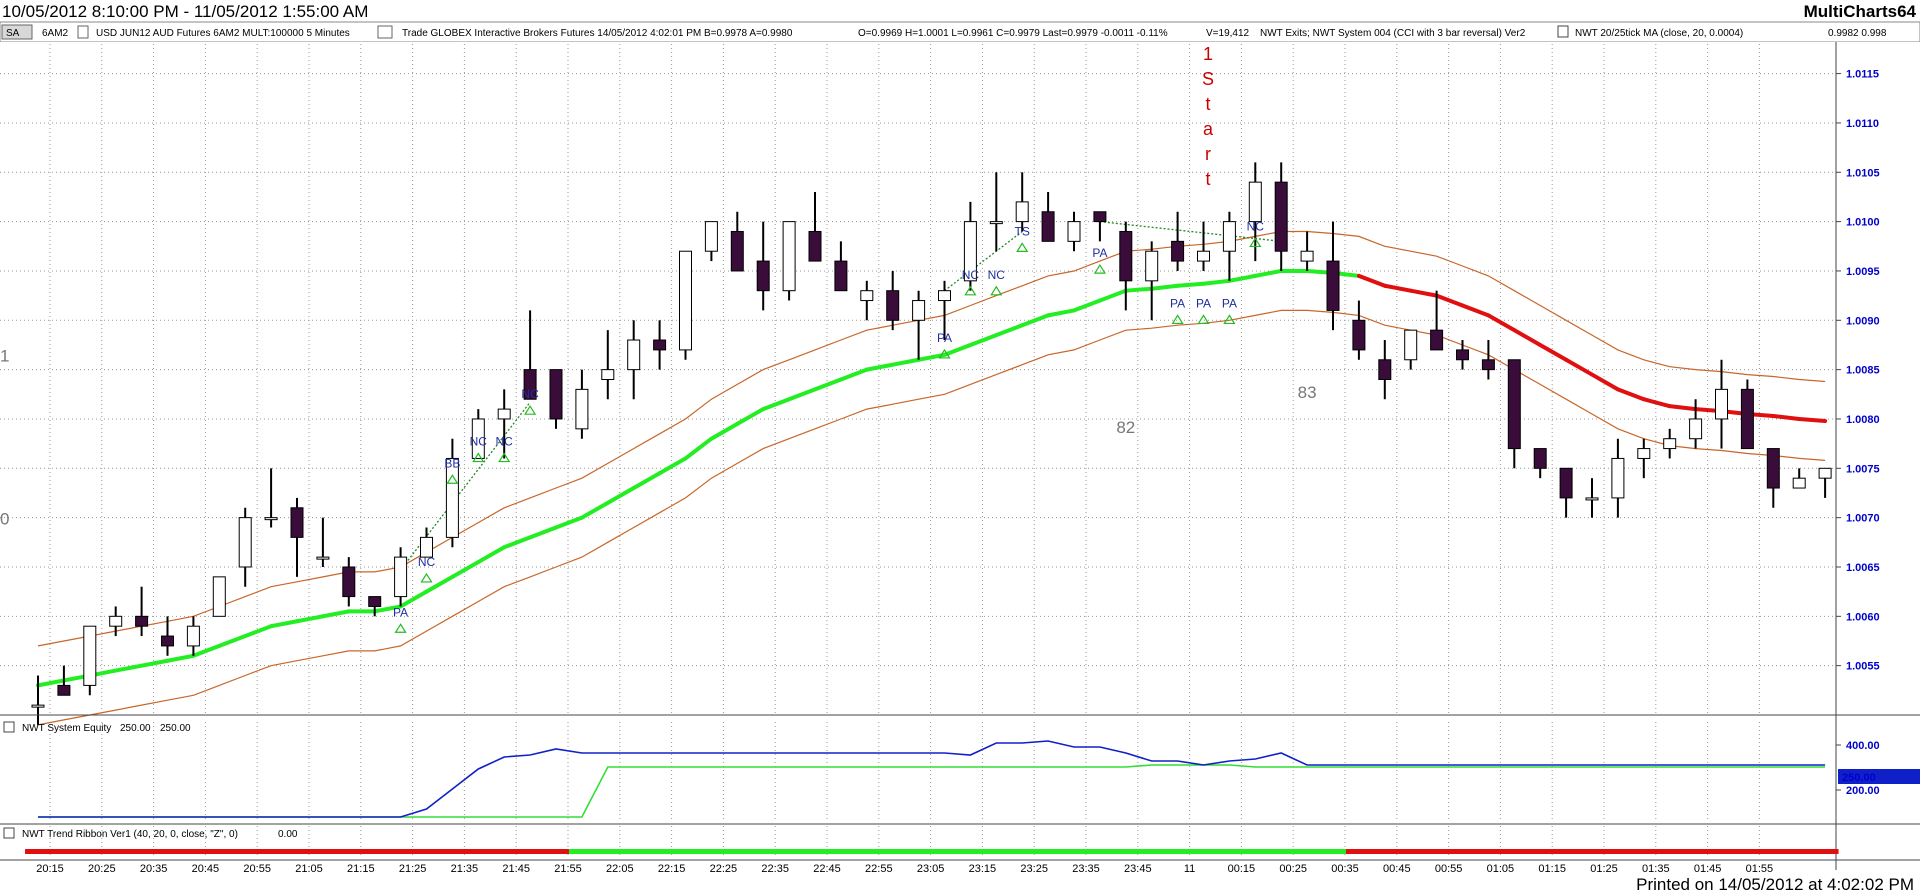 This screenshot has height=895, width=1920. What do you see at coordinates (1656, 869) in the screenshot?
I see `x-tick-label: 01:35` at bounding box center [1656, 869].